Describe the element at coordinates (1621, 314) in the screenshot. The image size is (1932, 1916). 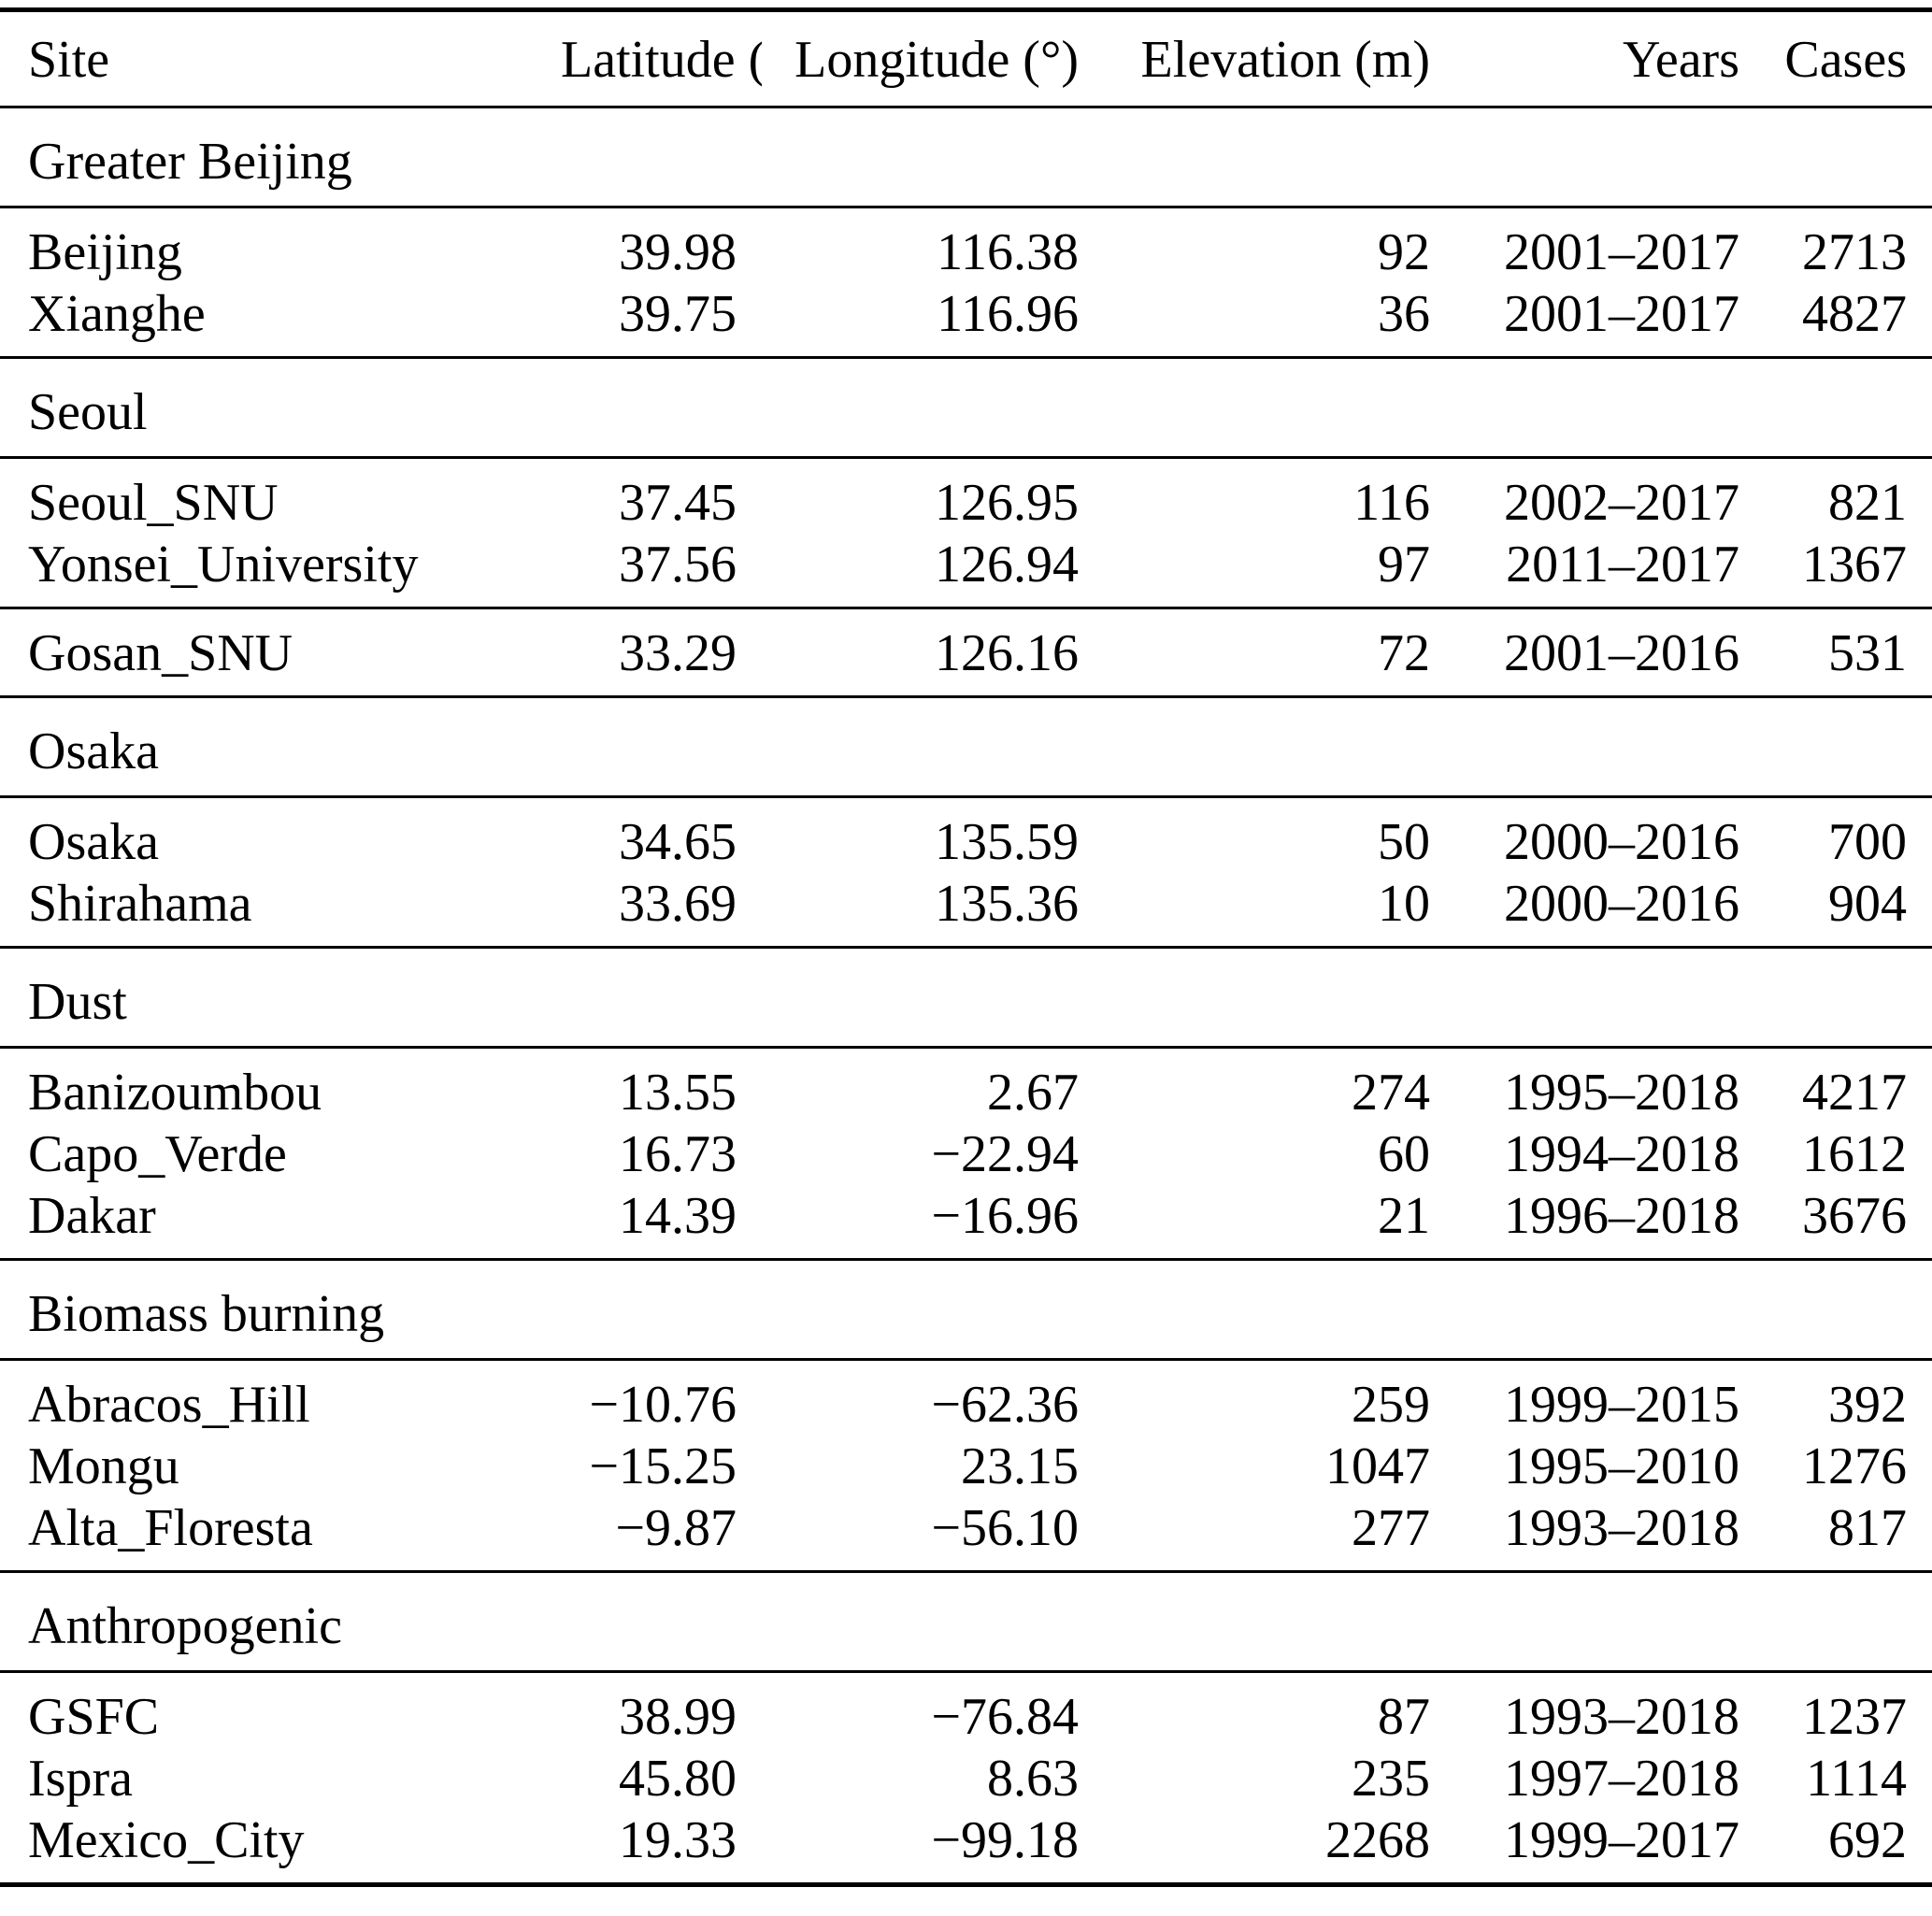
I see `cell-years: 2001–2017` at that location.